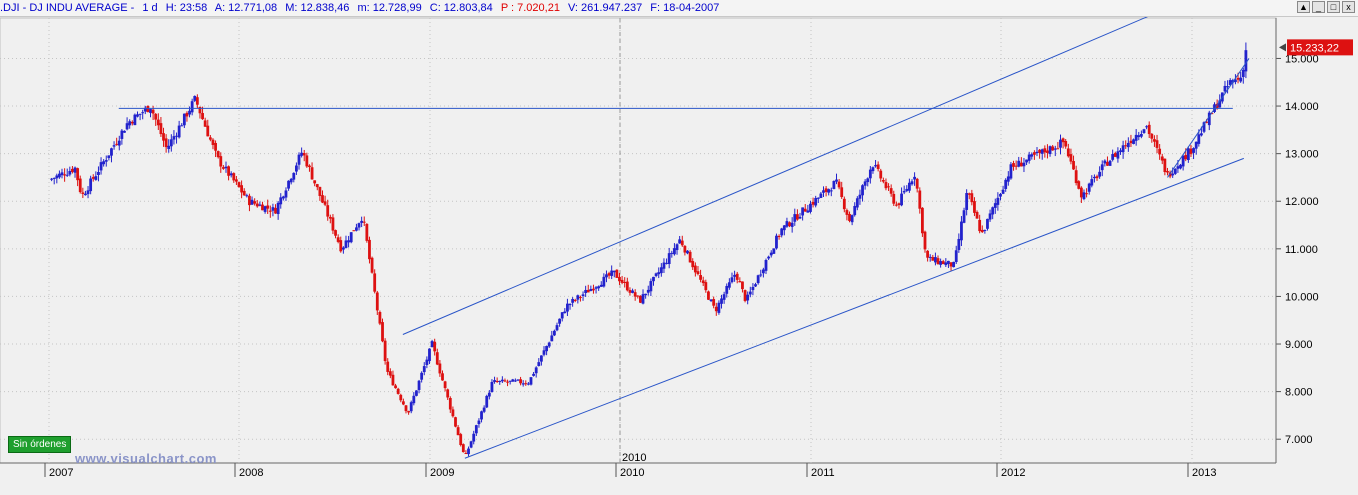 This screenshot has height=495, width=1358. What do you see at coordinates (1320, 47) in the screenshot?
I see `last-price-tag` at bounding box center [1320, 47].